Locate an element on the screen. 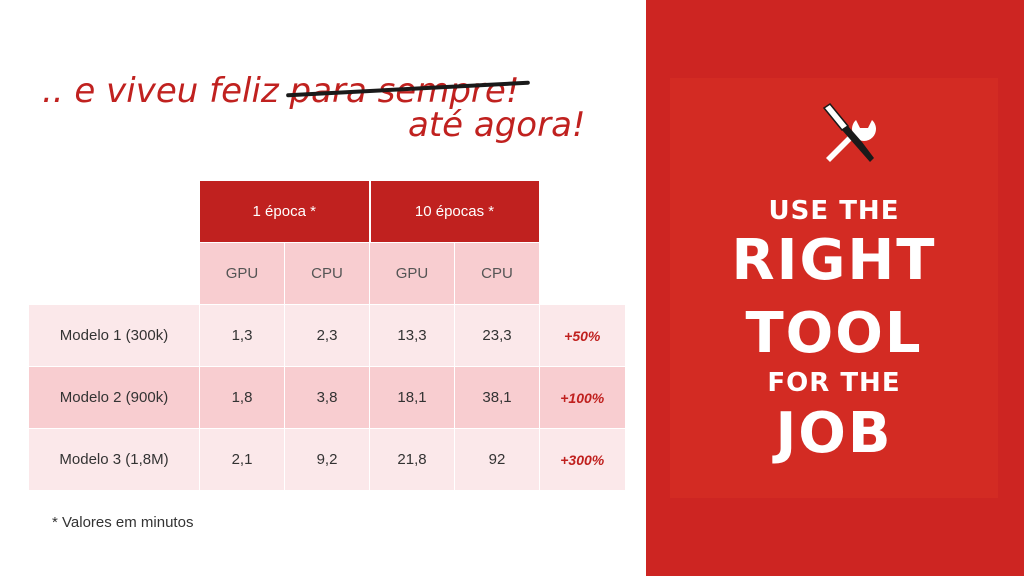  table-cell: 13,3 is located at coordinates (412, 335).